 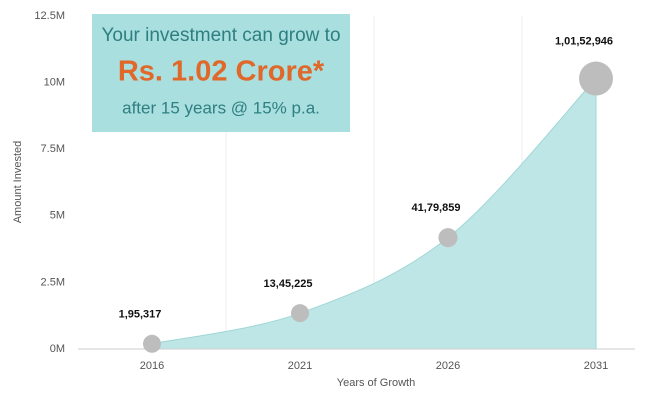 I want to click on annotation-line: Your investment can grow to, so click(x=220, y=35).